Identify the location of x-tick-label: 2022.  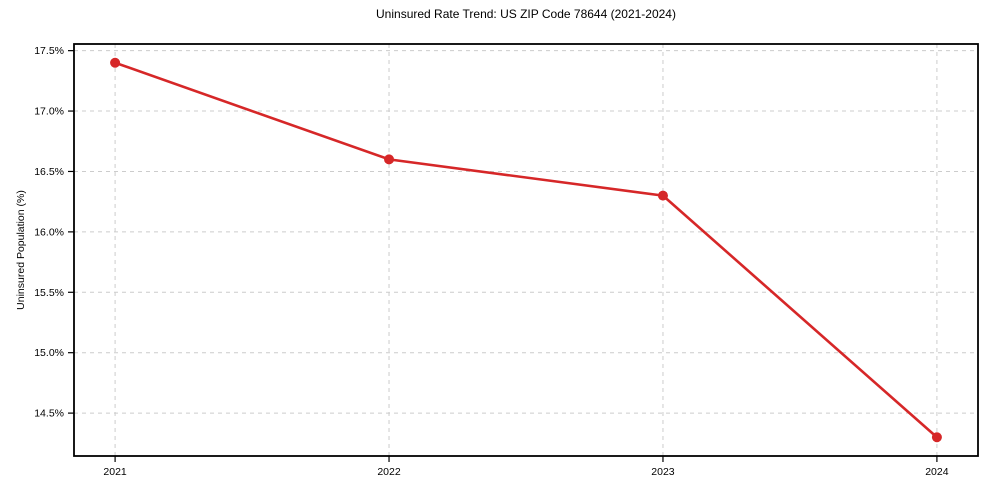
(389, 472).